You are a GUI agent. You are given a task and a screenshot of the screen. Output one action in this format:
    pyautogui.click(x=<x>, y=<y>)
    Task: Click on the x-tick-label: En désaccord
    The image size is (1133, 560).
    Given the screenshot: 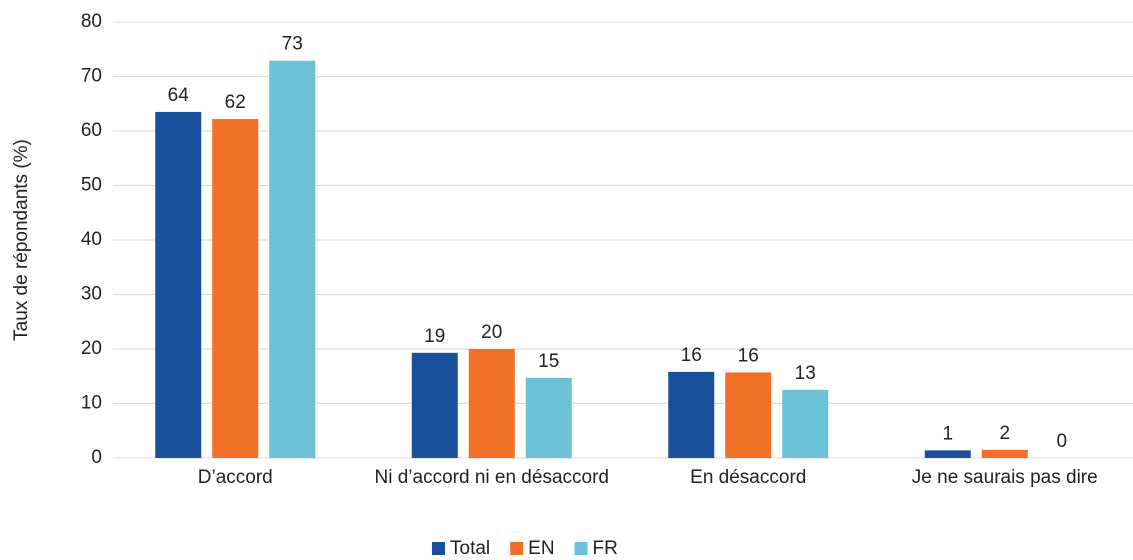 What is the action you would take?
    pyautogui.click(x=748, y=477)
    